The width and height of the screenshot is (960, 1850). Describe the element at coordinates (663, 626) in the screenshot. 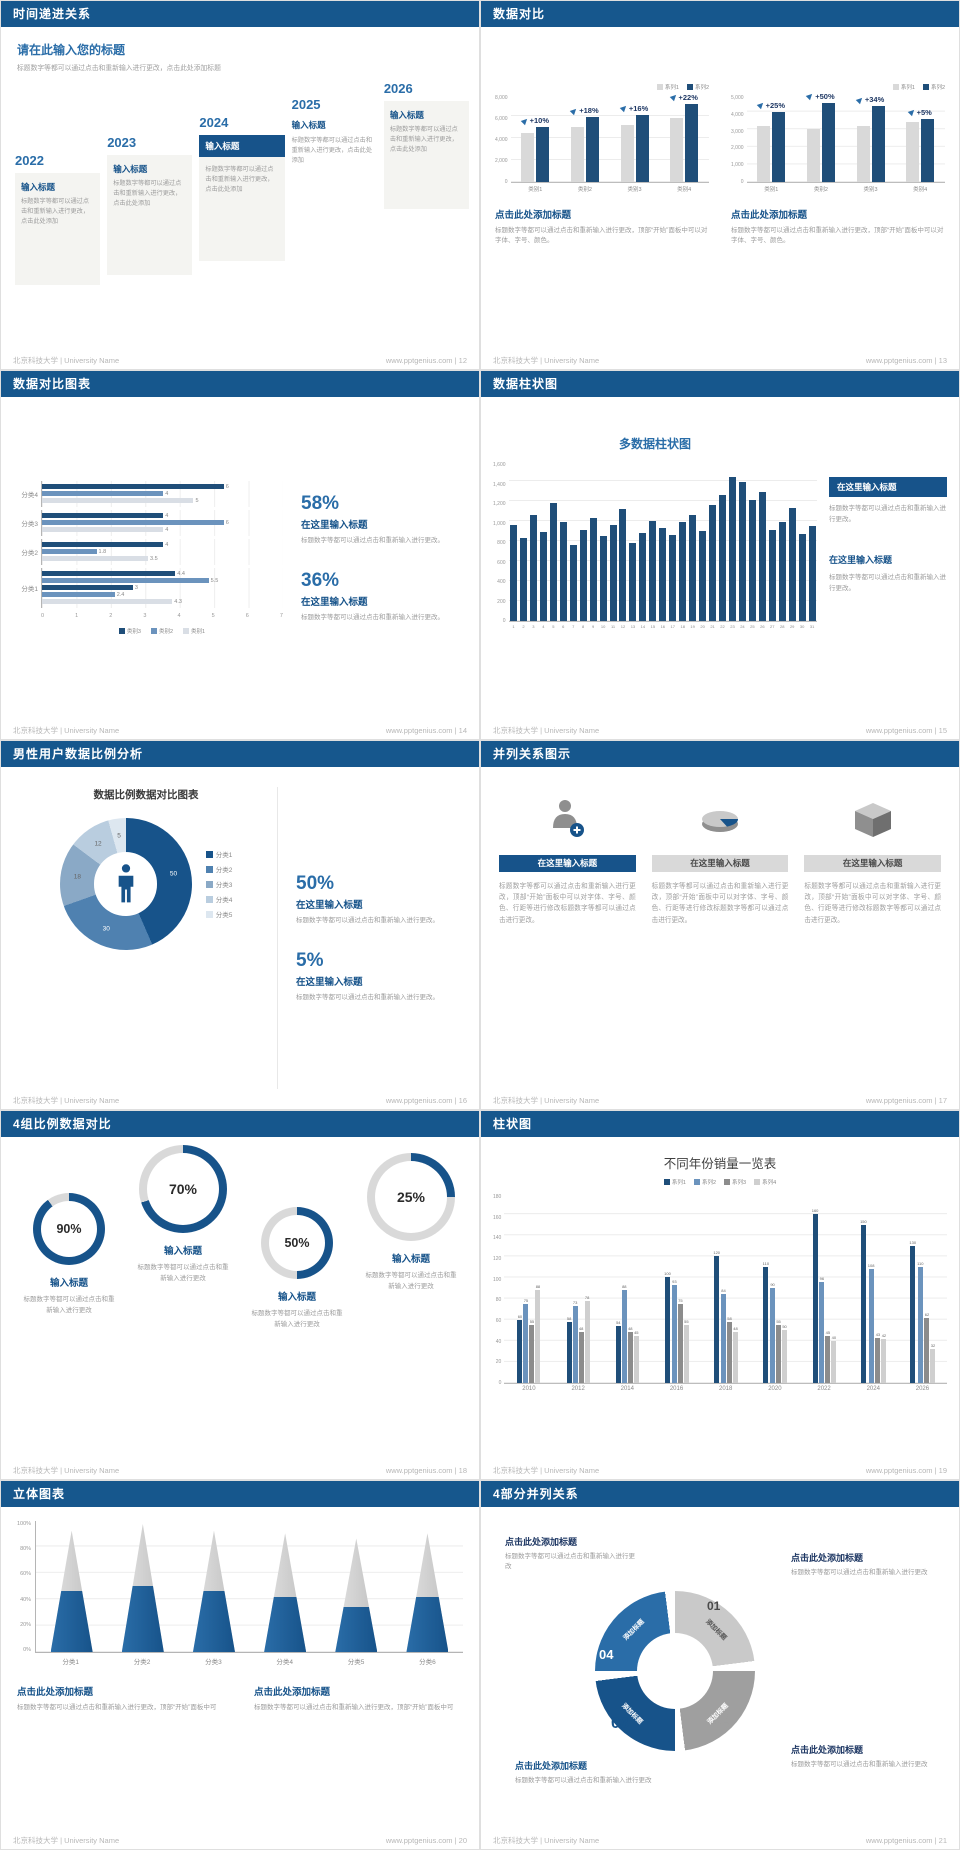

I see `x-tick: 16` at that location.